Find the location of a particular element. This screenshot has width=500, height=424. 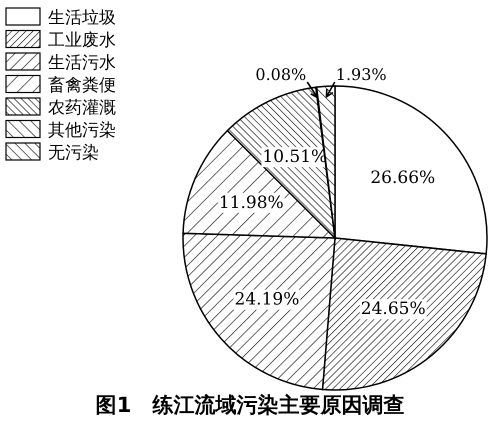

data-label: 24.65% is located at coordinates (393, 309).